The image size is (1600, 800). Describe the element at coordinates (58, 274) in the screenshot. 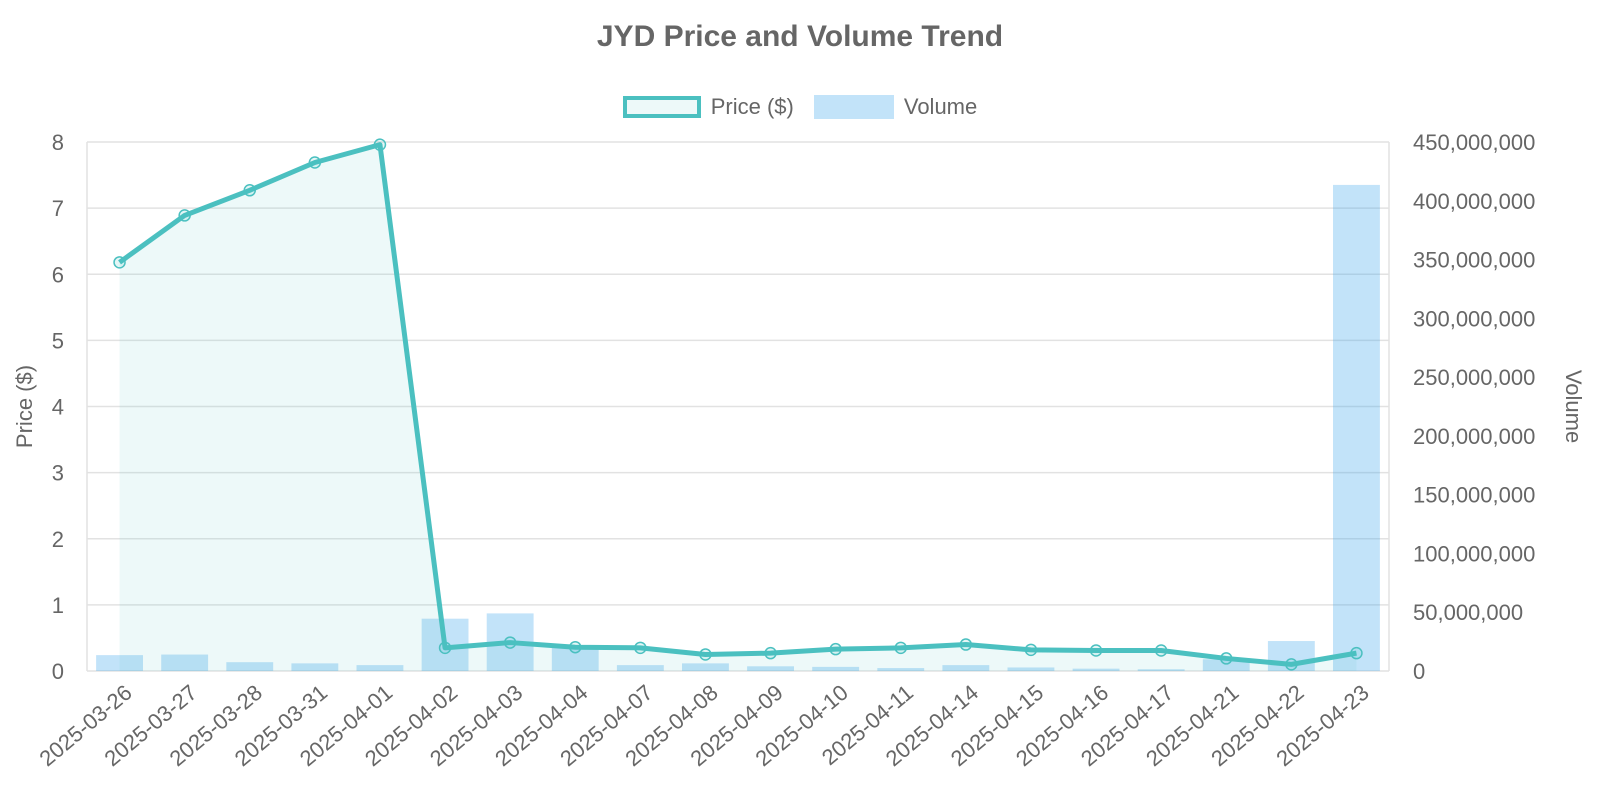

I see `y-tick-label: 6` at that location.